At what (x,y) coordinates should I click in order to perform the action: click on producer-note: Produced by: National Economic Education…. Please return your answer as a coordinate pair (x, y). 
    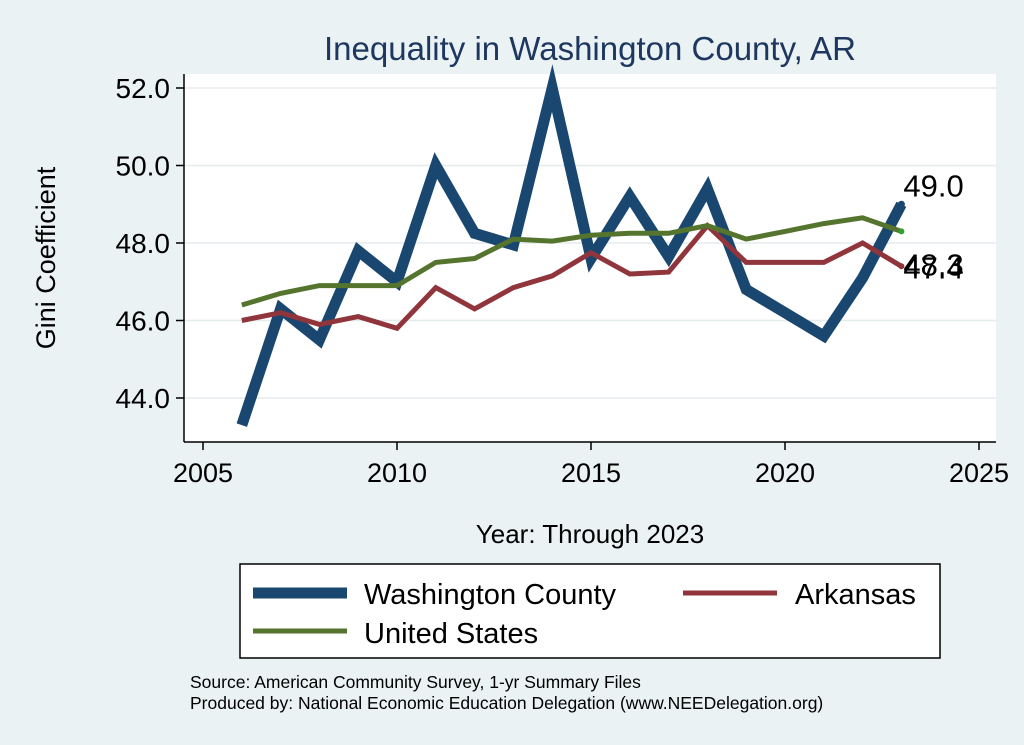
    Looking at the image, I should click on (506, 703).